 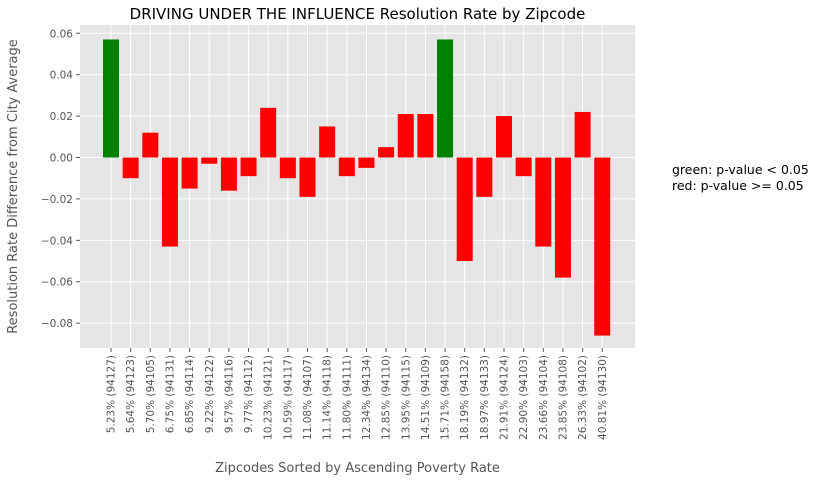 What do you see at coordinates (563, 397) in the screenshot?
I see `x-tick-label: 23.85% (94108)` at bounding box center [563, 397].